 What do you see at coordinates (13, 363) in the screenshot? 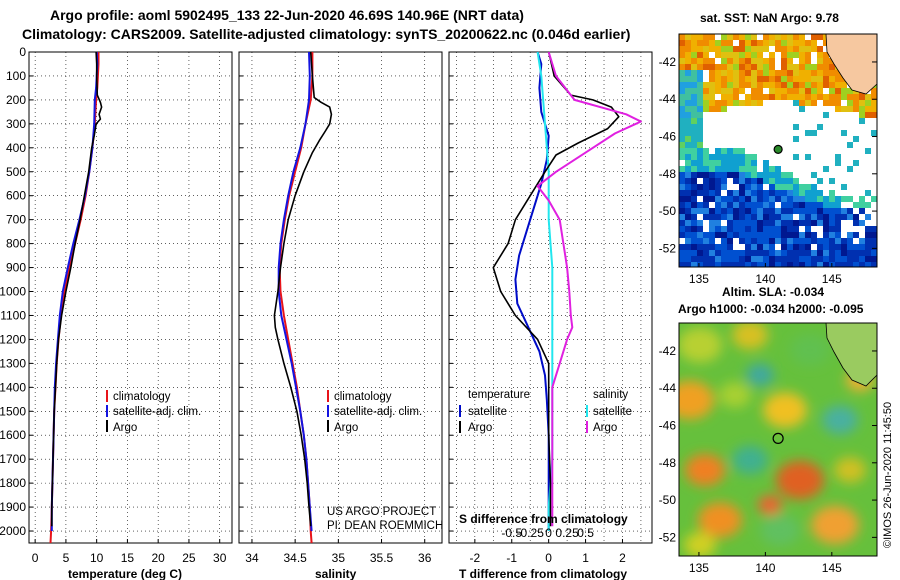
I see `depth-tick-label: 1300` at bounding box center [13, 363].